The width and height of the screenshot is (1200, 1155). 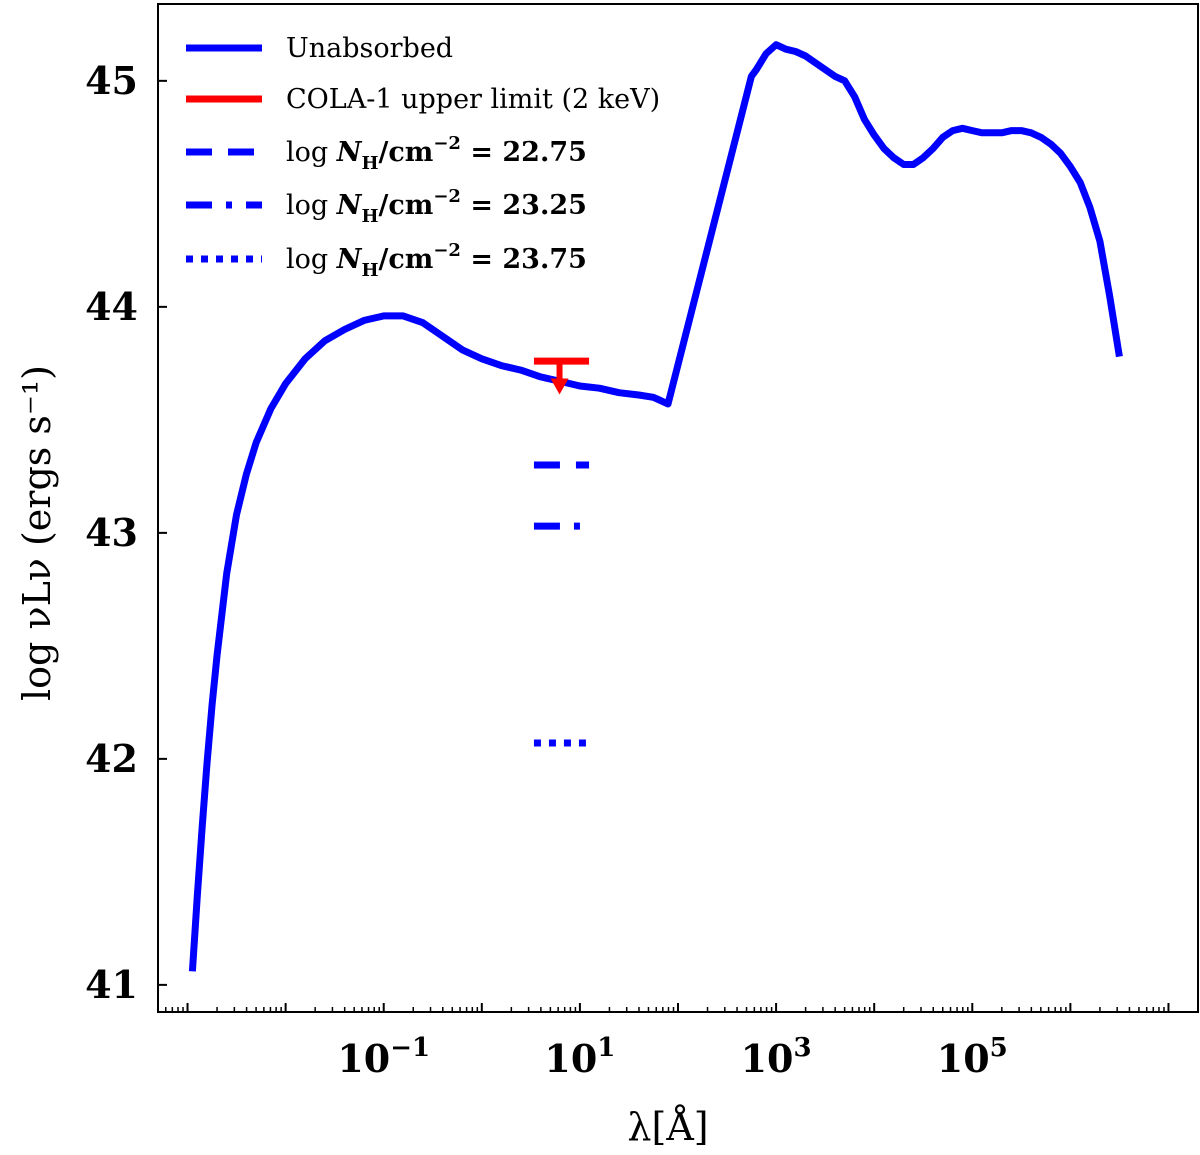 What do you see at coordinates (436, 260) in the screenshot?
I see `legend-label: log NH/cm−2 = 23.75` at bounding box center [436, 260].